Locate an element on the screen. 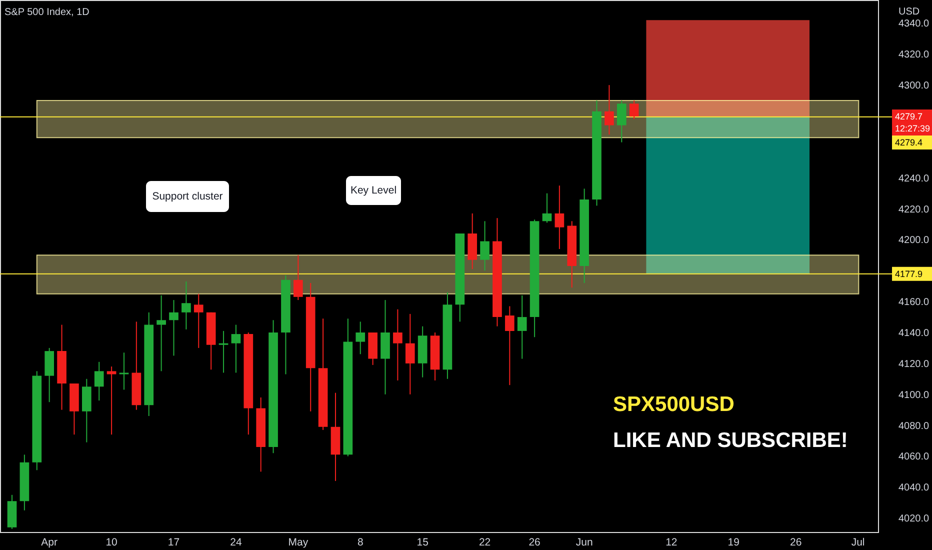 This screenshot has height=550, width=932. y-axis-title: USD is located at coordinates (909, 12).